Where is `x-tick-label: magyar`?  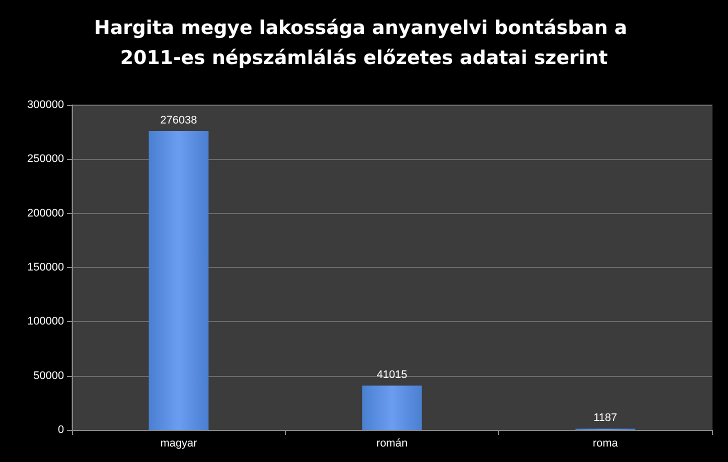
x-tick-label: magyar is located at coordinates (179, 444).